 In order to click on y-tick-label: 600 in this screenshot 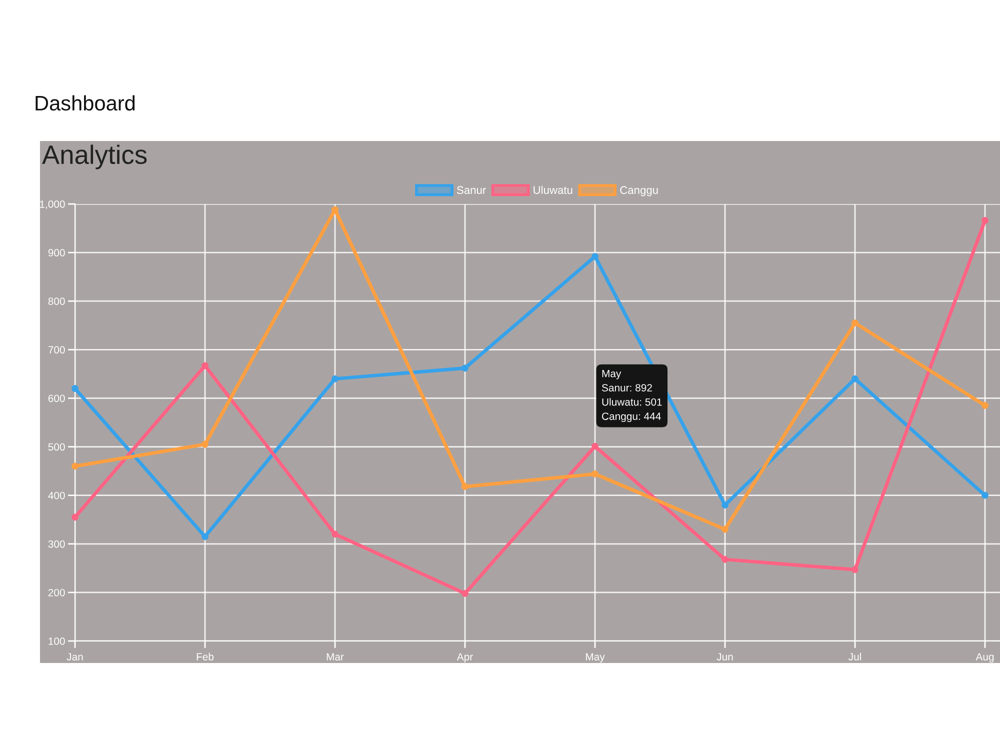, I will do `click(56, 398)`.